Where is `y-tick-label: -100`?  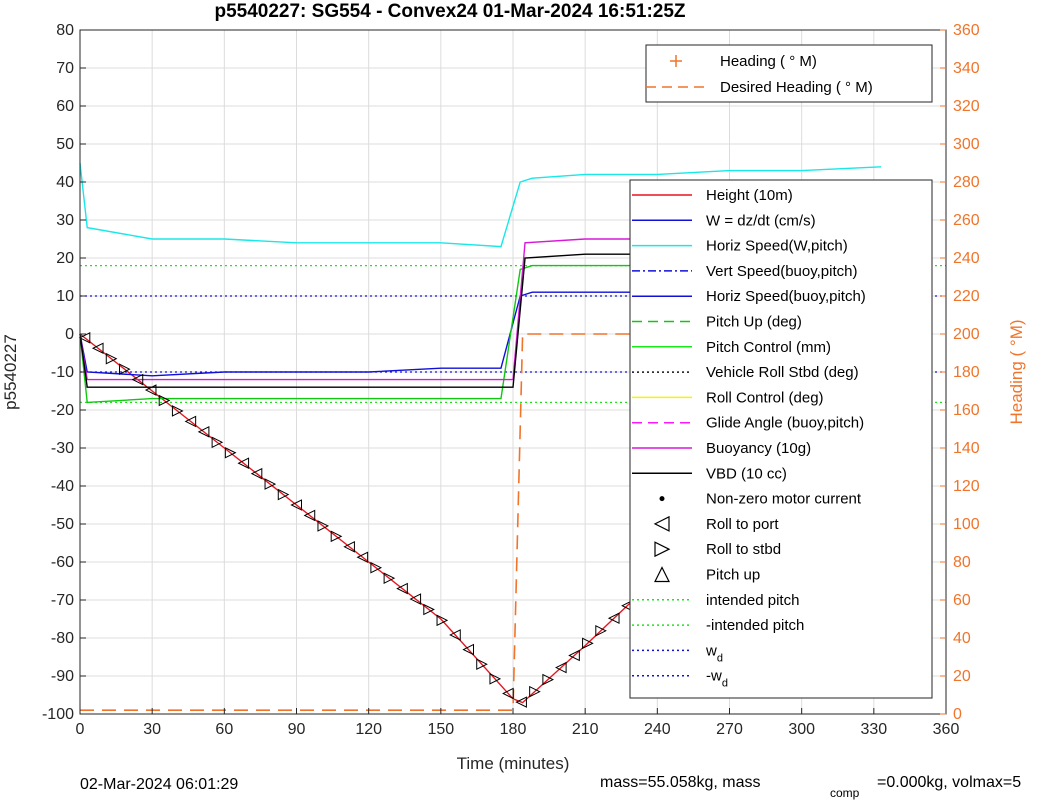
y-tick-label: -100 is located at coordinates (58, 714).